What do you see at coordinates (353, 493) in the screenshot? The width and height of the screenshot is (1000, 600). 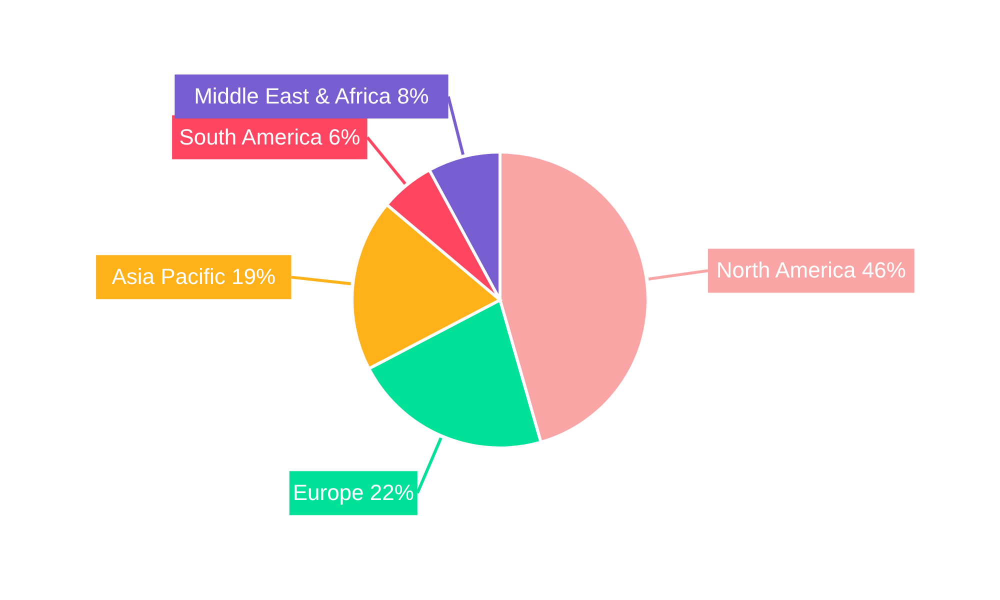 I see `slice-label: Europe 22%` at bounding box center [353, 493].